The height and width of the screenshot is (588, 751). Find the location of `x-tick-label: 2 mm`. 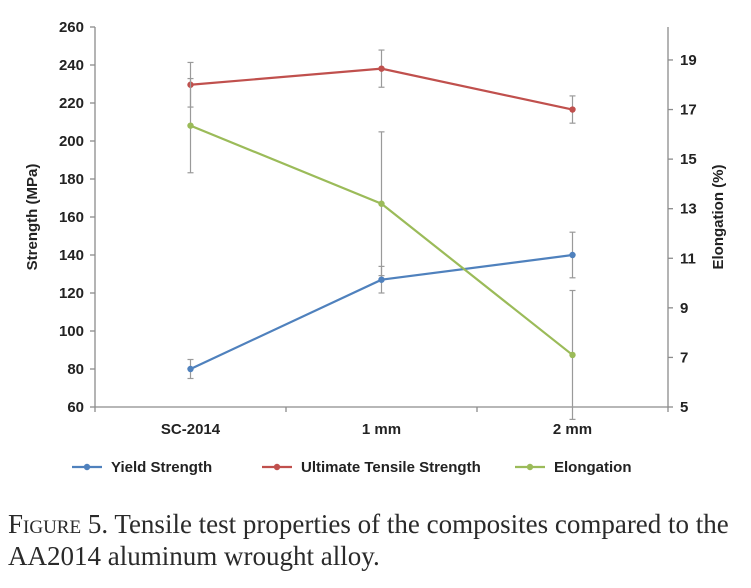

x-tick-label: 2 mm is located at coordinates (572, 429).